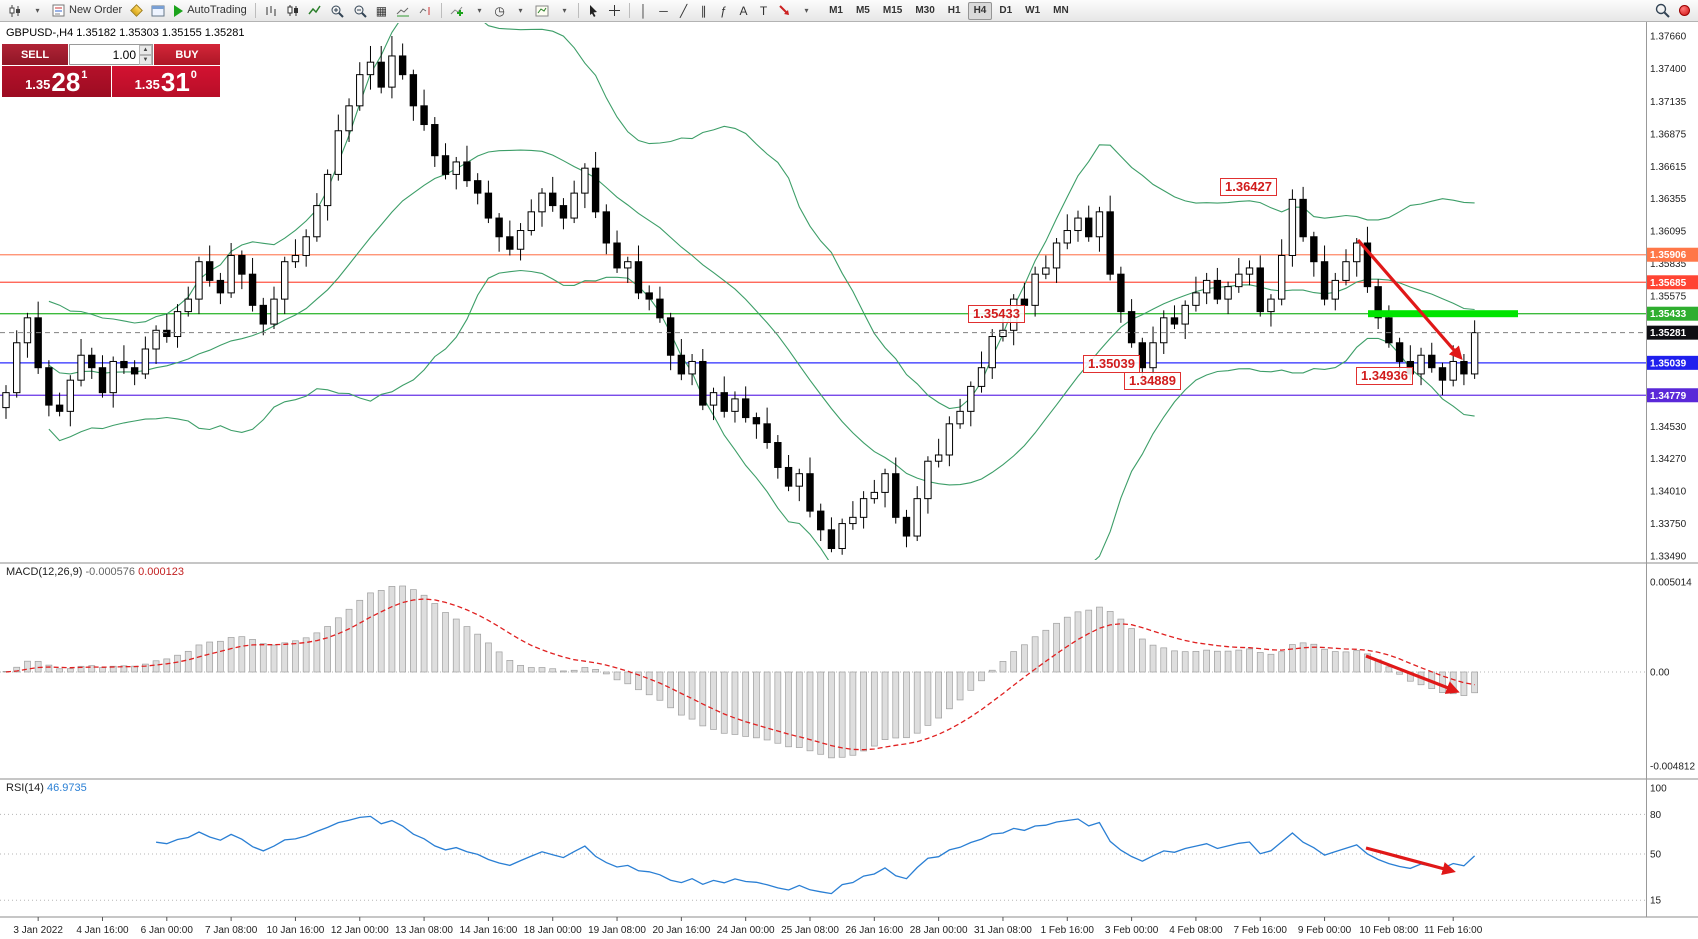 The height and width of the screenshot is (939, 1698). I want to click on buy-price-display: 1.35 31 0, so click(165, 81).